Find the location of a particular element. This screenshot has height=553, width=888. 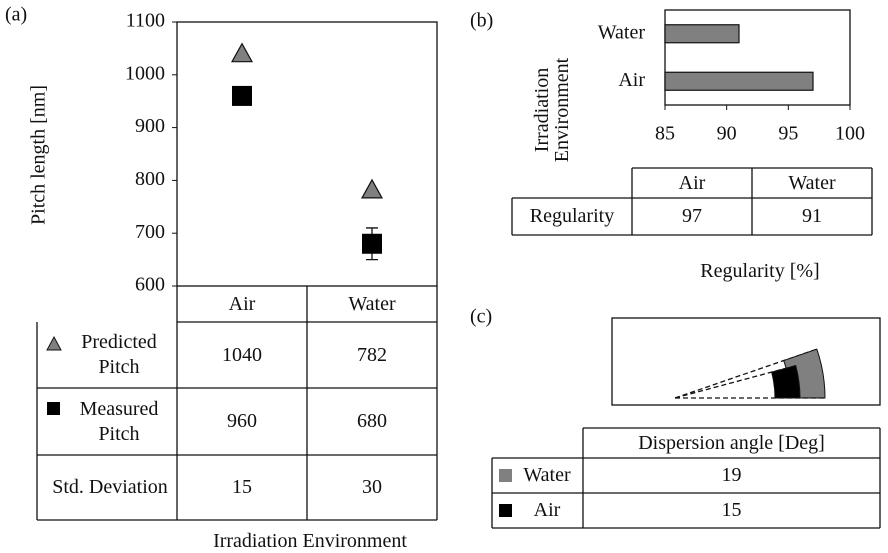

x-tick-label: 85 is located at coordinates (665, 134).